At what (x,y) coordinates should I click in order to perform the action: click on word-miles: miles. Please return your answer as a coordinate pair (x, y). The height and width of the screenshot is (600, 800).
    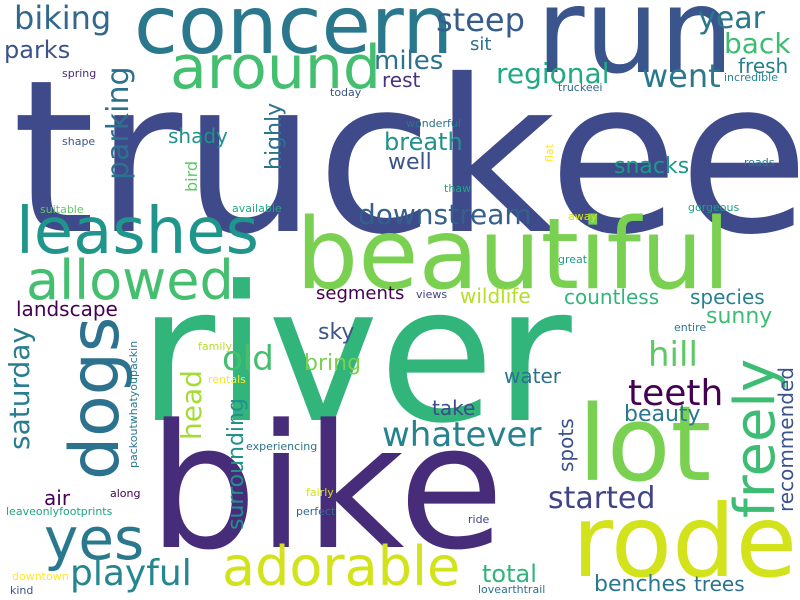
    Looking at the image, I should click on (409, 61).